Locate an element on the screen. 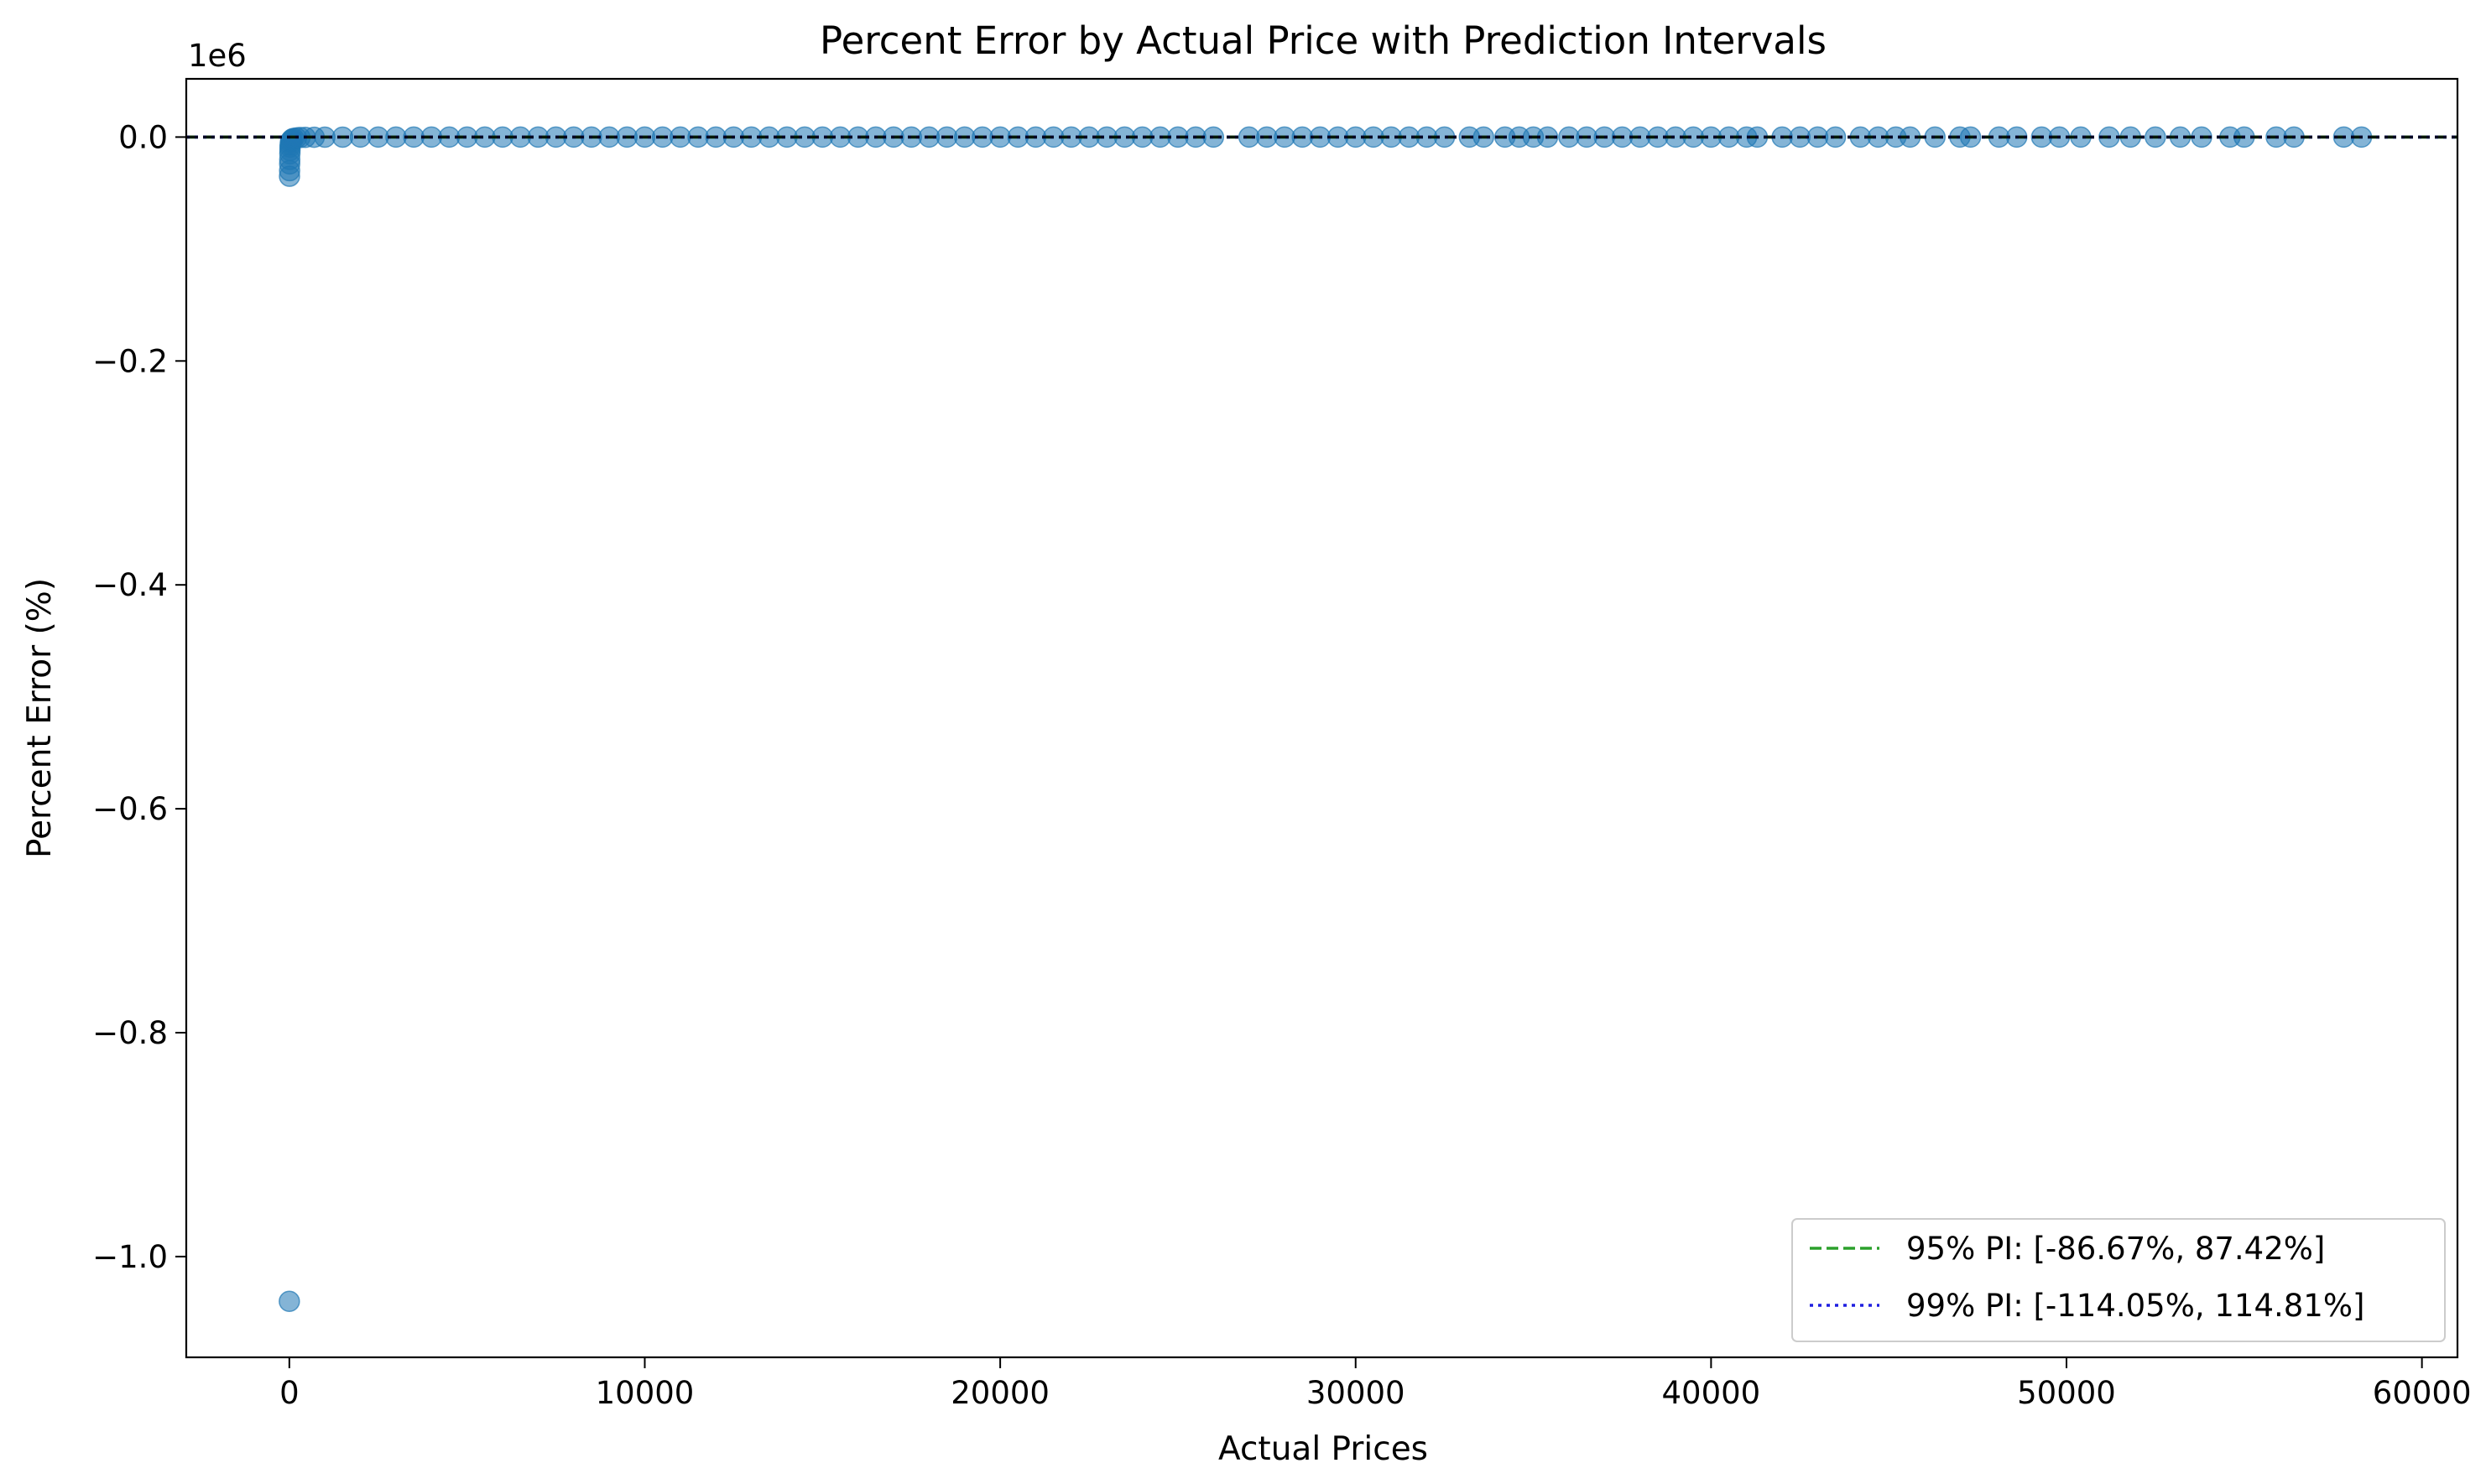  legend-label-95: 95% PI: [-86.67%, 87.42%] is located at coordinates (2115, 1249).